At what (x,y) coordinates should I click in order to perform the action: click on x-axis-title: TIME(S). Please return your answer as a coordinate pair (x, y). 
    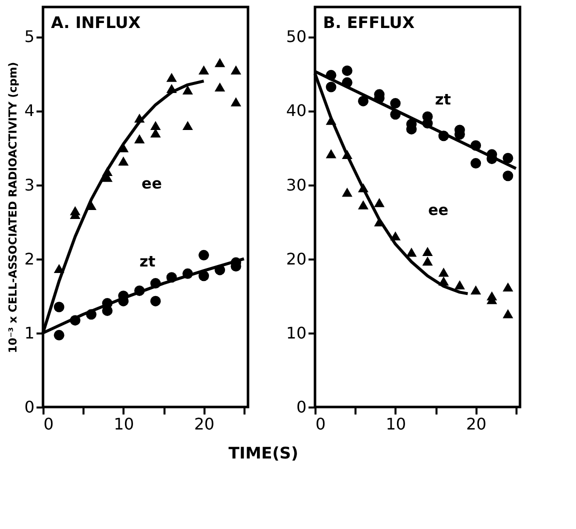
    Looking at the image, I should click on (263, 452).